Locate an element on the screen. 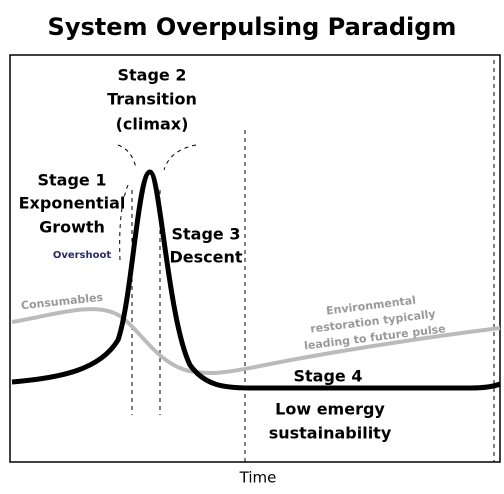 The height and width of the screenshot is (494, 504). stage-text: Stage 1 is located at coordinates (72, 180).